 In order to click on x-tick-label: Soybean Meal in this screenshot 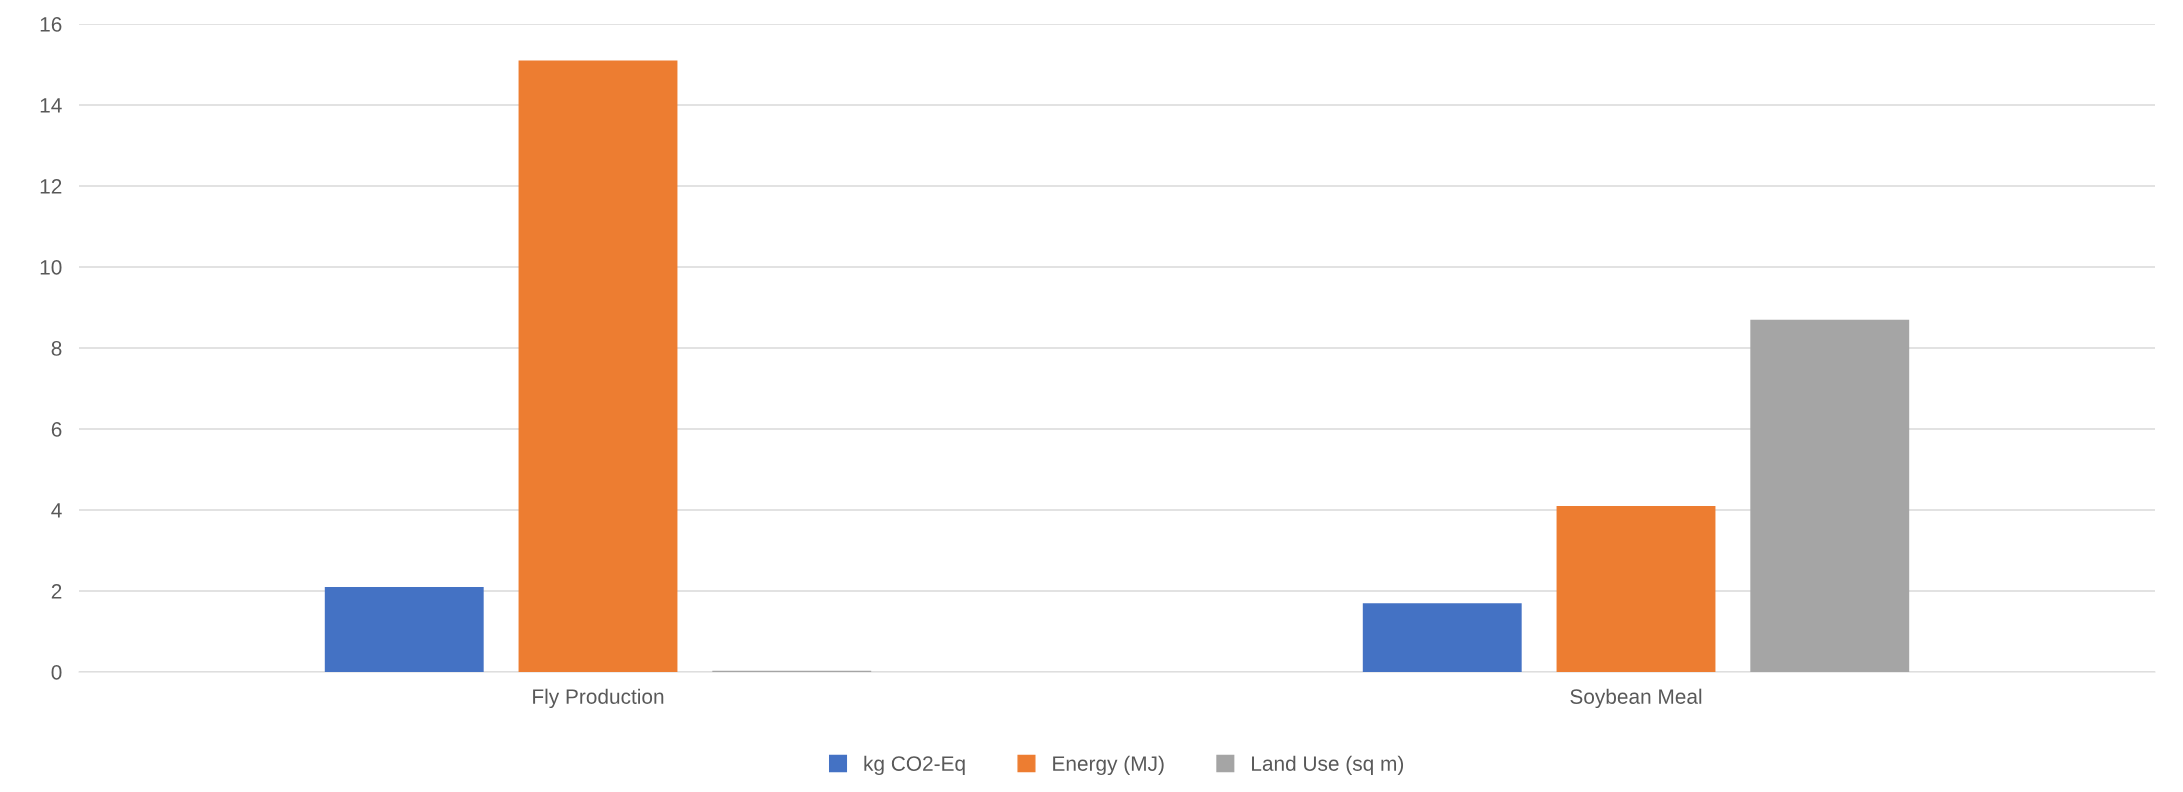, I will do `click(1636, 698)`.